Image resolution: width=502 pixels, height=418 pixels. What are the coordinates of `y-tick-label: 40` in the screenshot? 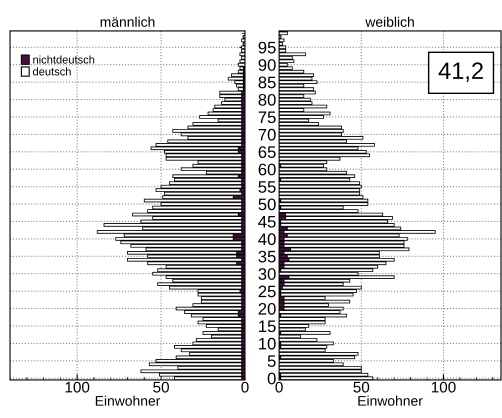 It's located at (267, 239).